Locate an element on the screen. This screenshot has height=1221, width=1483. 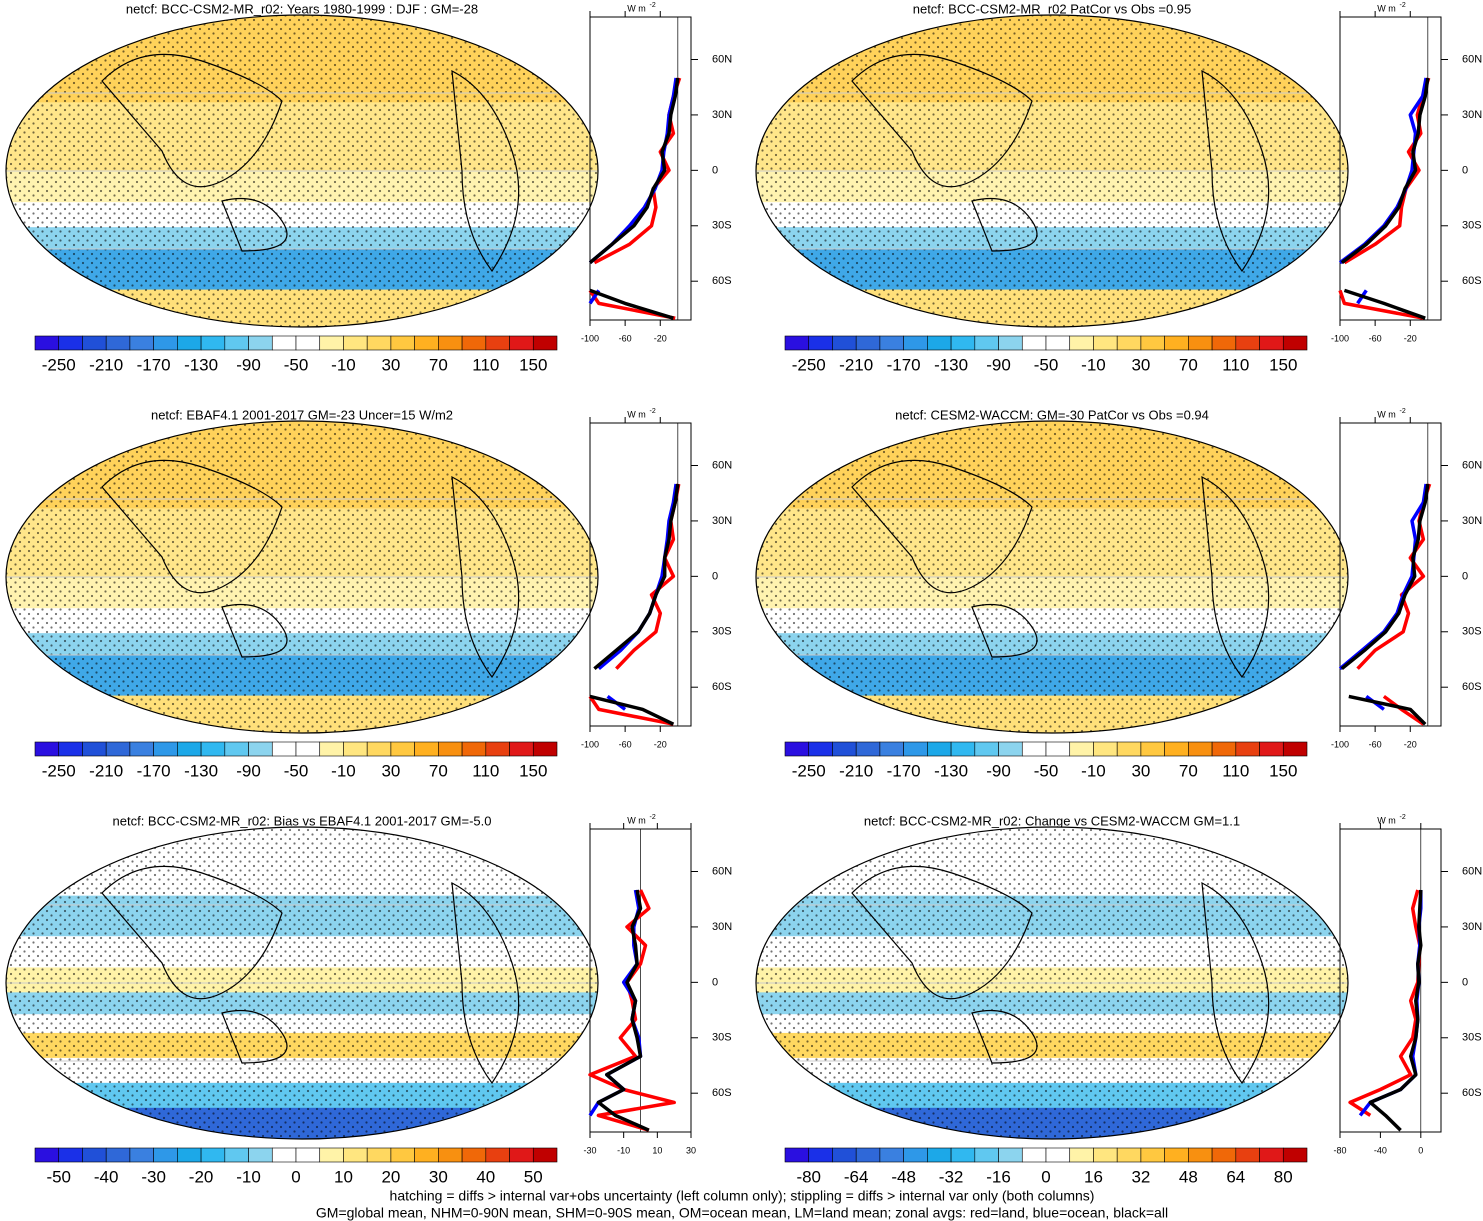
colorbar-label: -210 is located at coordinates (106, 364).